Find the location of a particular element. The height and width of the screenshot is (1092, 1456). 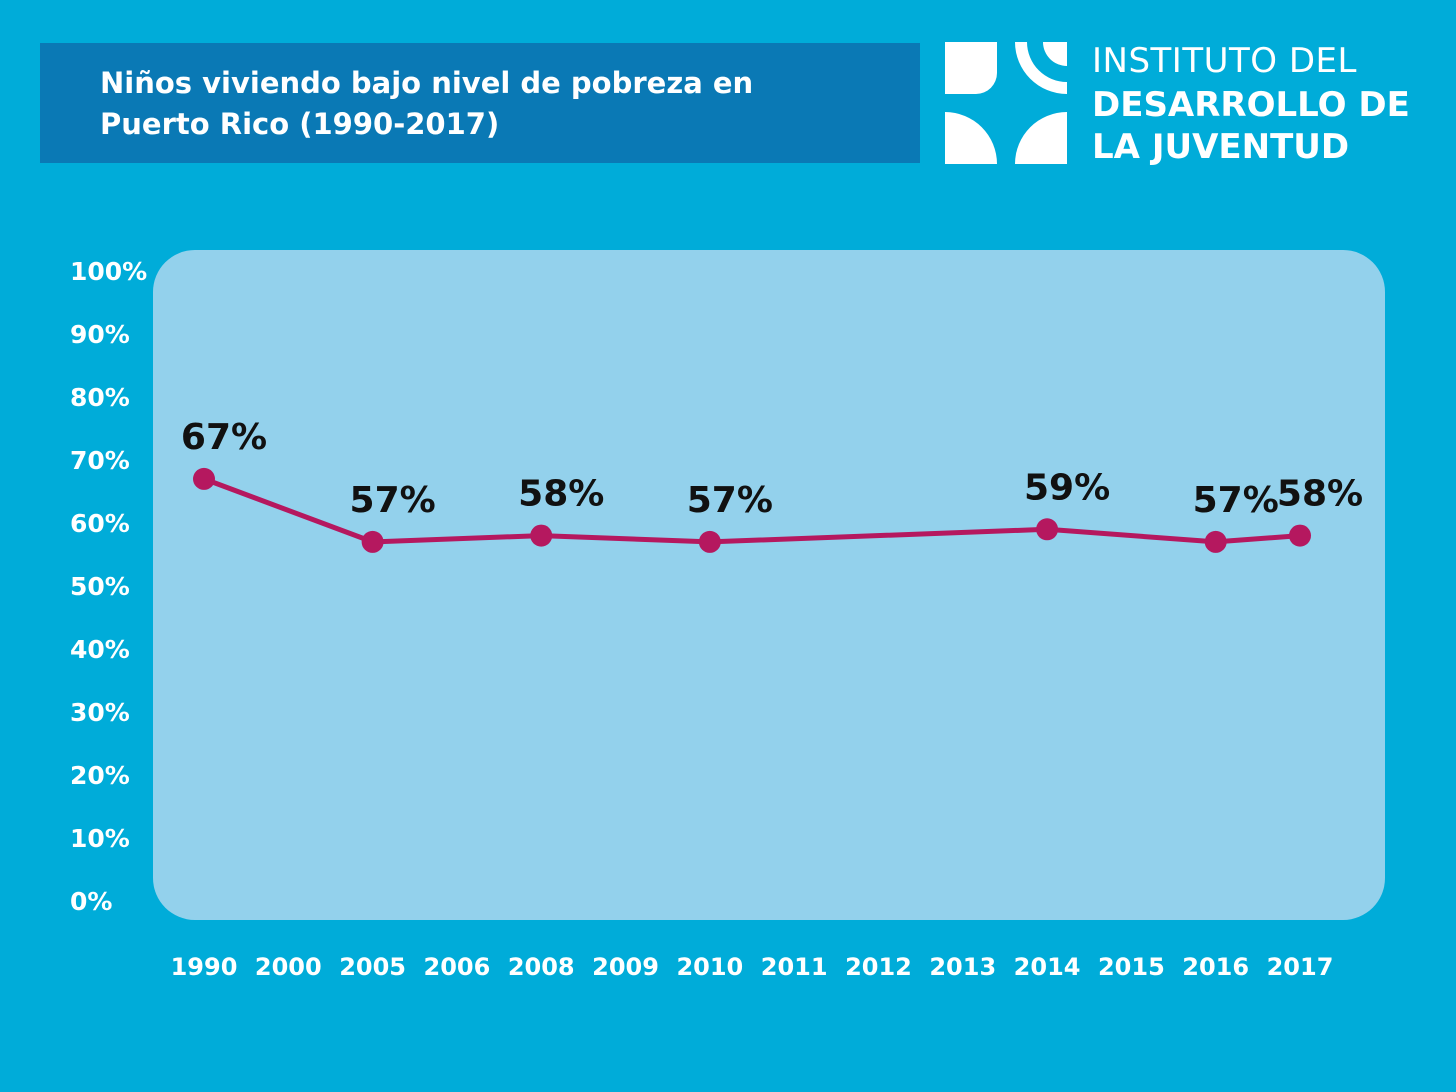

x-tick-label: 2015 is located at coordinates (1131, 967).